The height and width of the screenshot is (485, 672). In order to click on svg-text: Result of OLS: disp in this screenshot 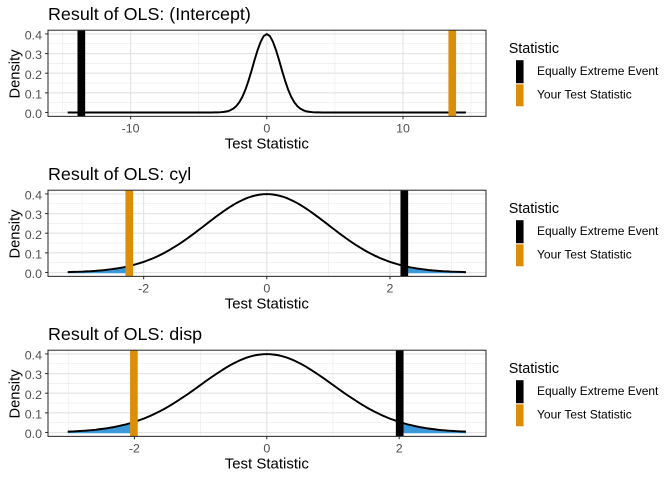, I will do `click(125, 334)`.